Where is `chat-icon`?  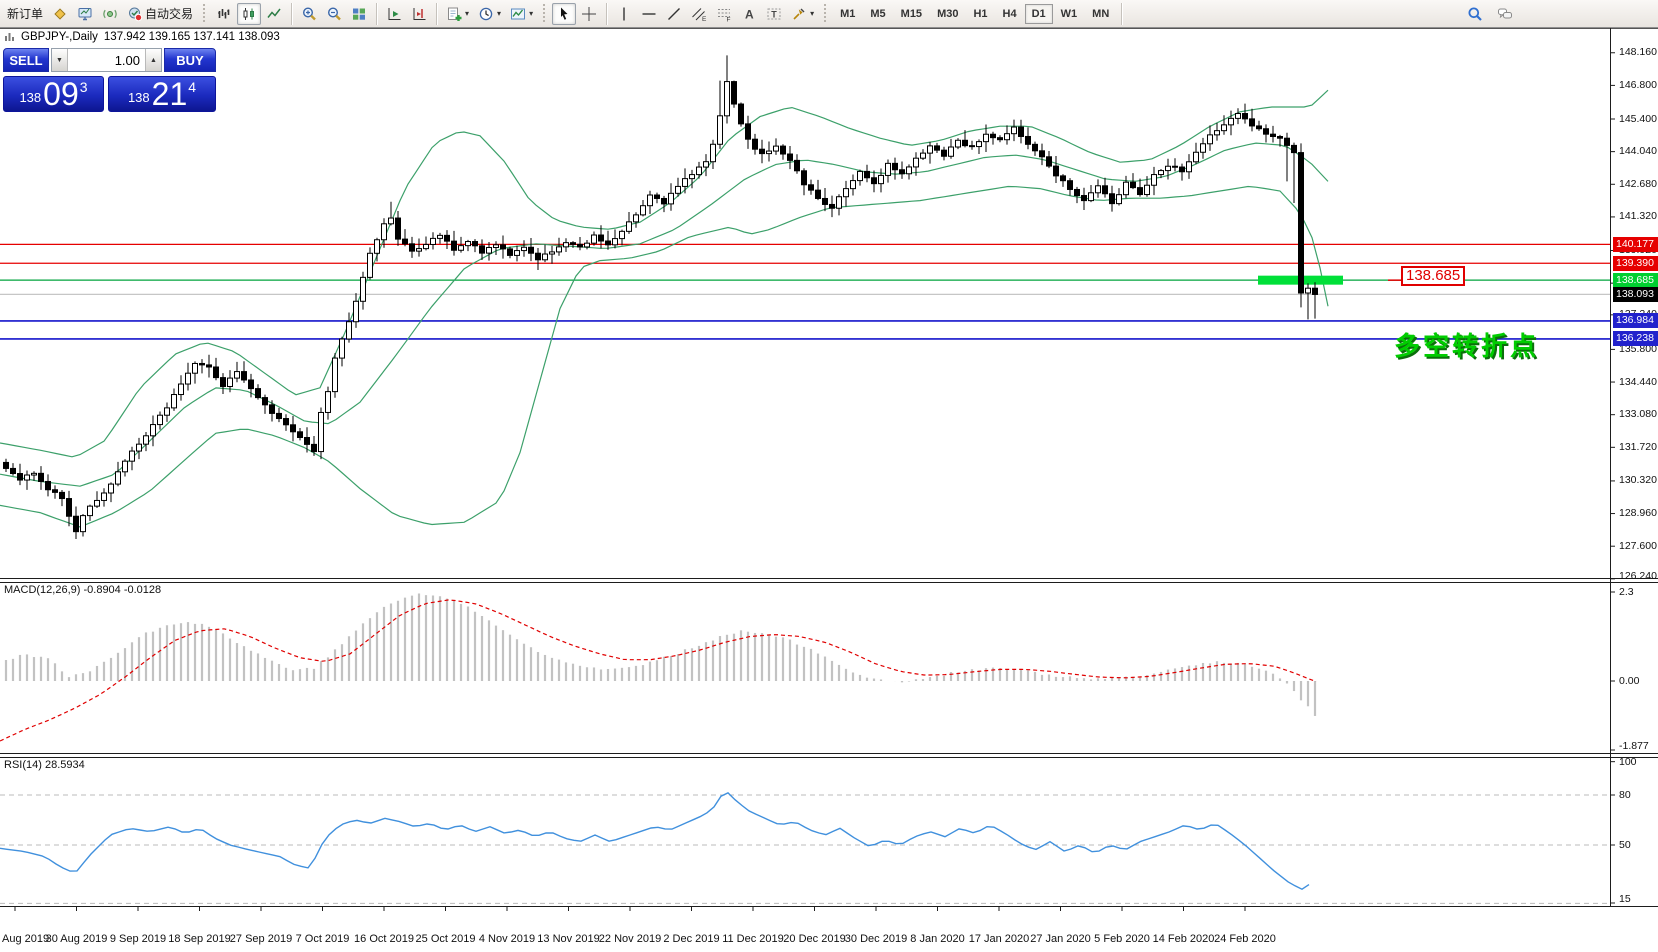 chat-icon is located at coordinates (1505, 13).